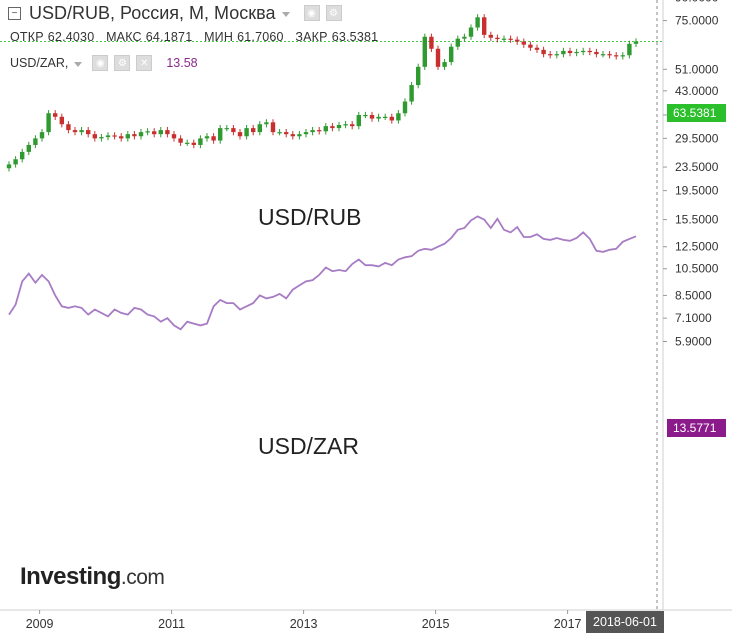  Describe the element at coordinates (355, 37) in the screenshot. I see `close-value: 63.5381` at that location.